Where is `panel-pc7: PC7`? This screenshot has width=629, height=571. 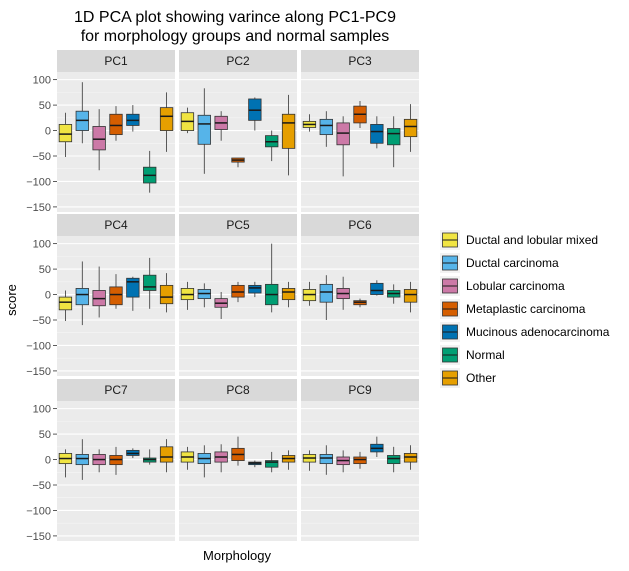 panel-pc7: PC7 is located at coordinates (116, 460).